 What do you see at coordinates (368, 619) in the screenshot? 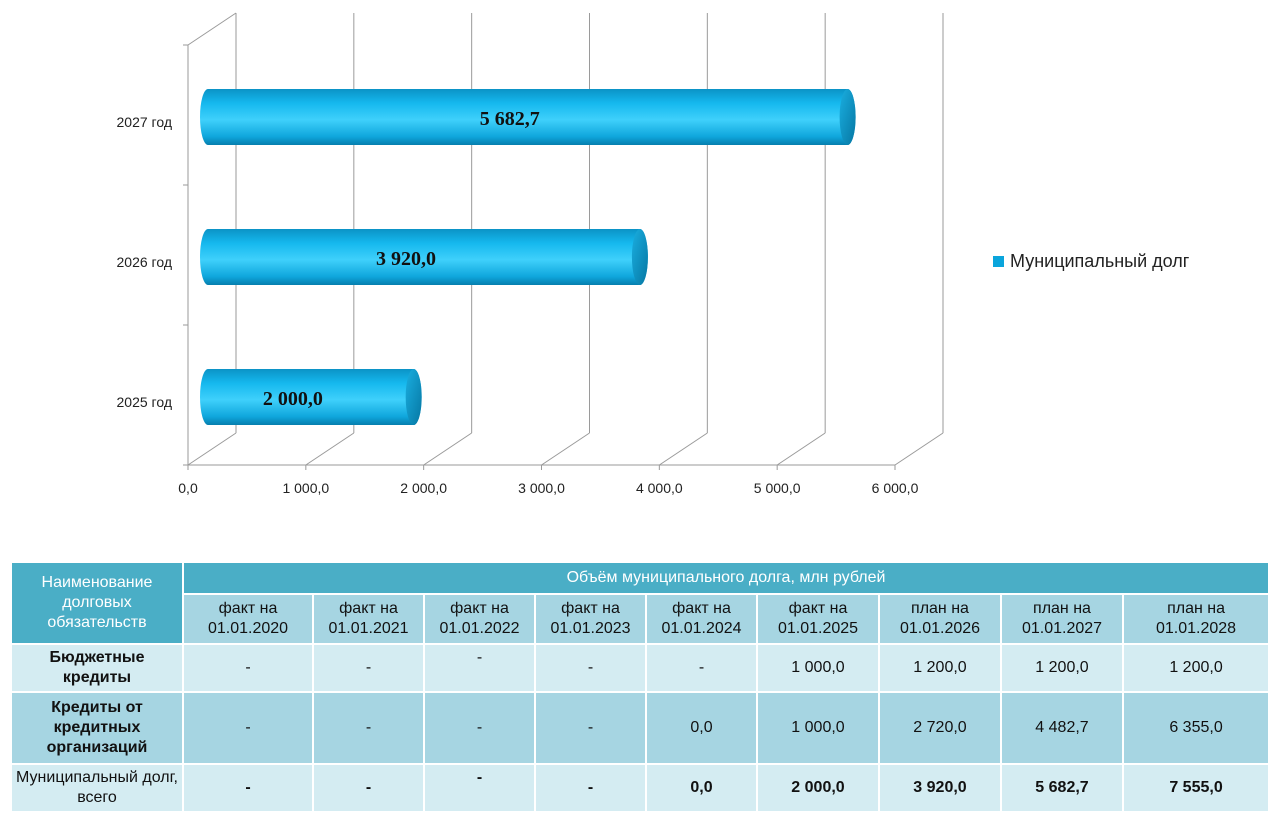
I see `column-header: факт на 01.01.2021` at bounding box center [368, 619].